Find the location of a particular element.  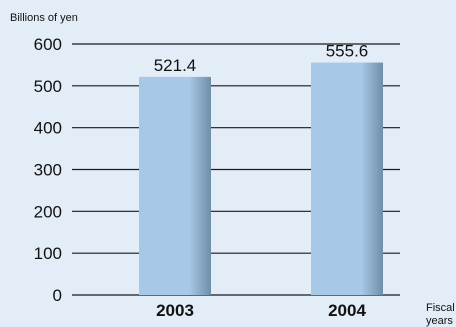

y-tick-label-200: 200 is located at coordinates (48, 211).